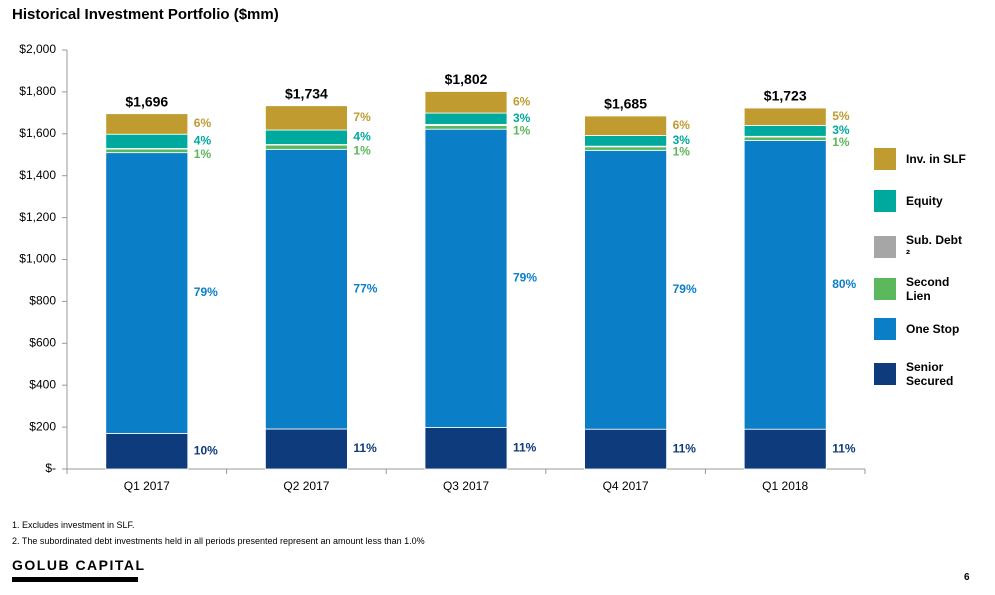 Image resolution: width=995 pixels, height=595 pixels. Describe the element at coordinates (42, 342) in the screenshot. I see `y-tick-label: $600` at that location.